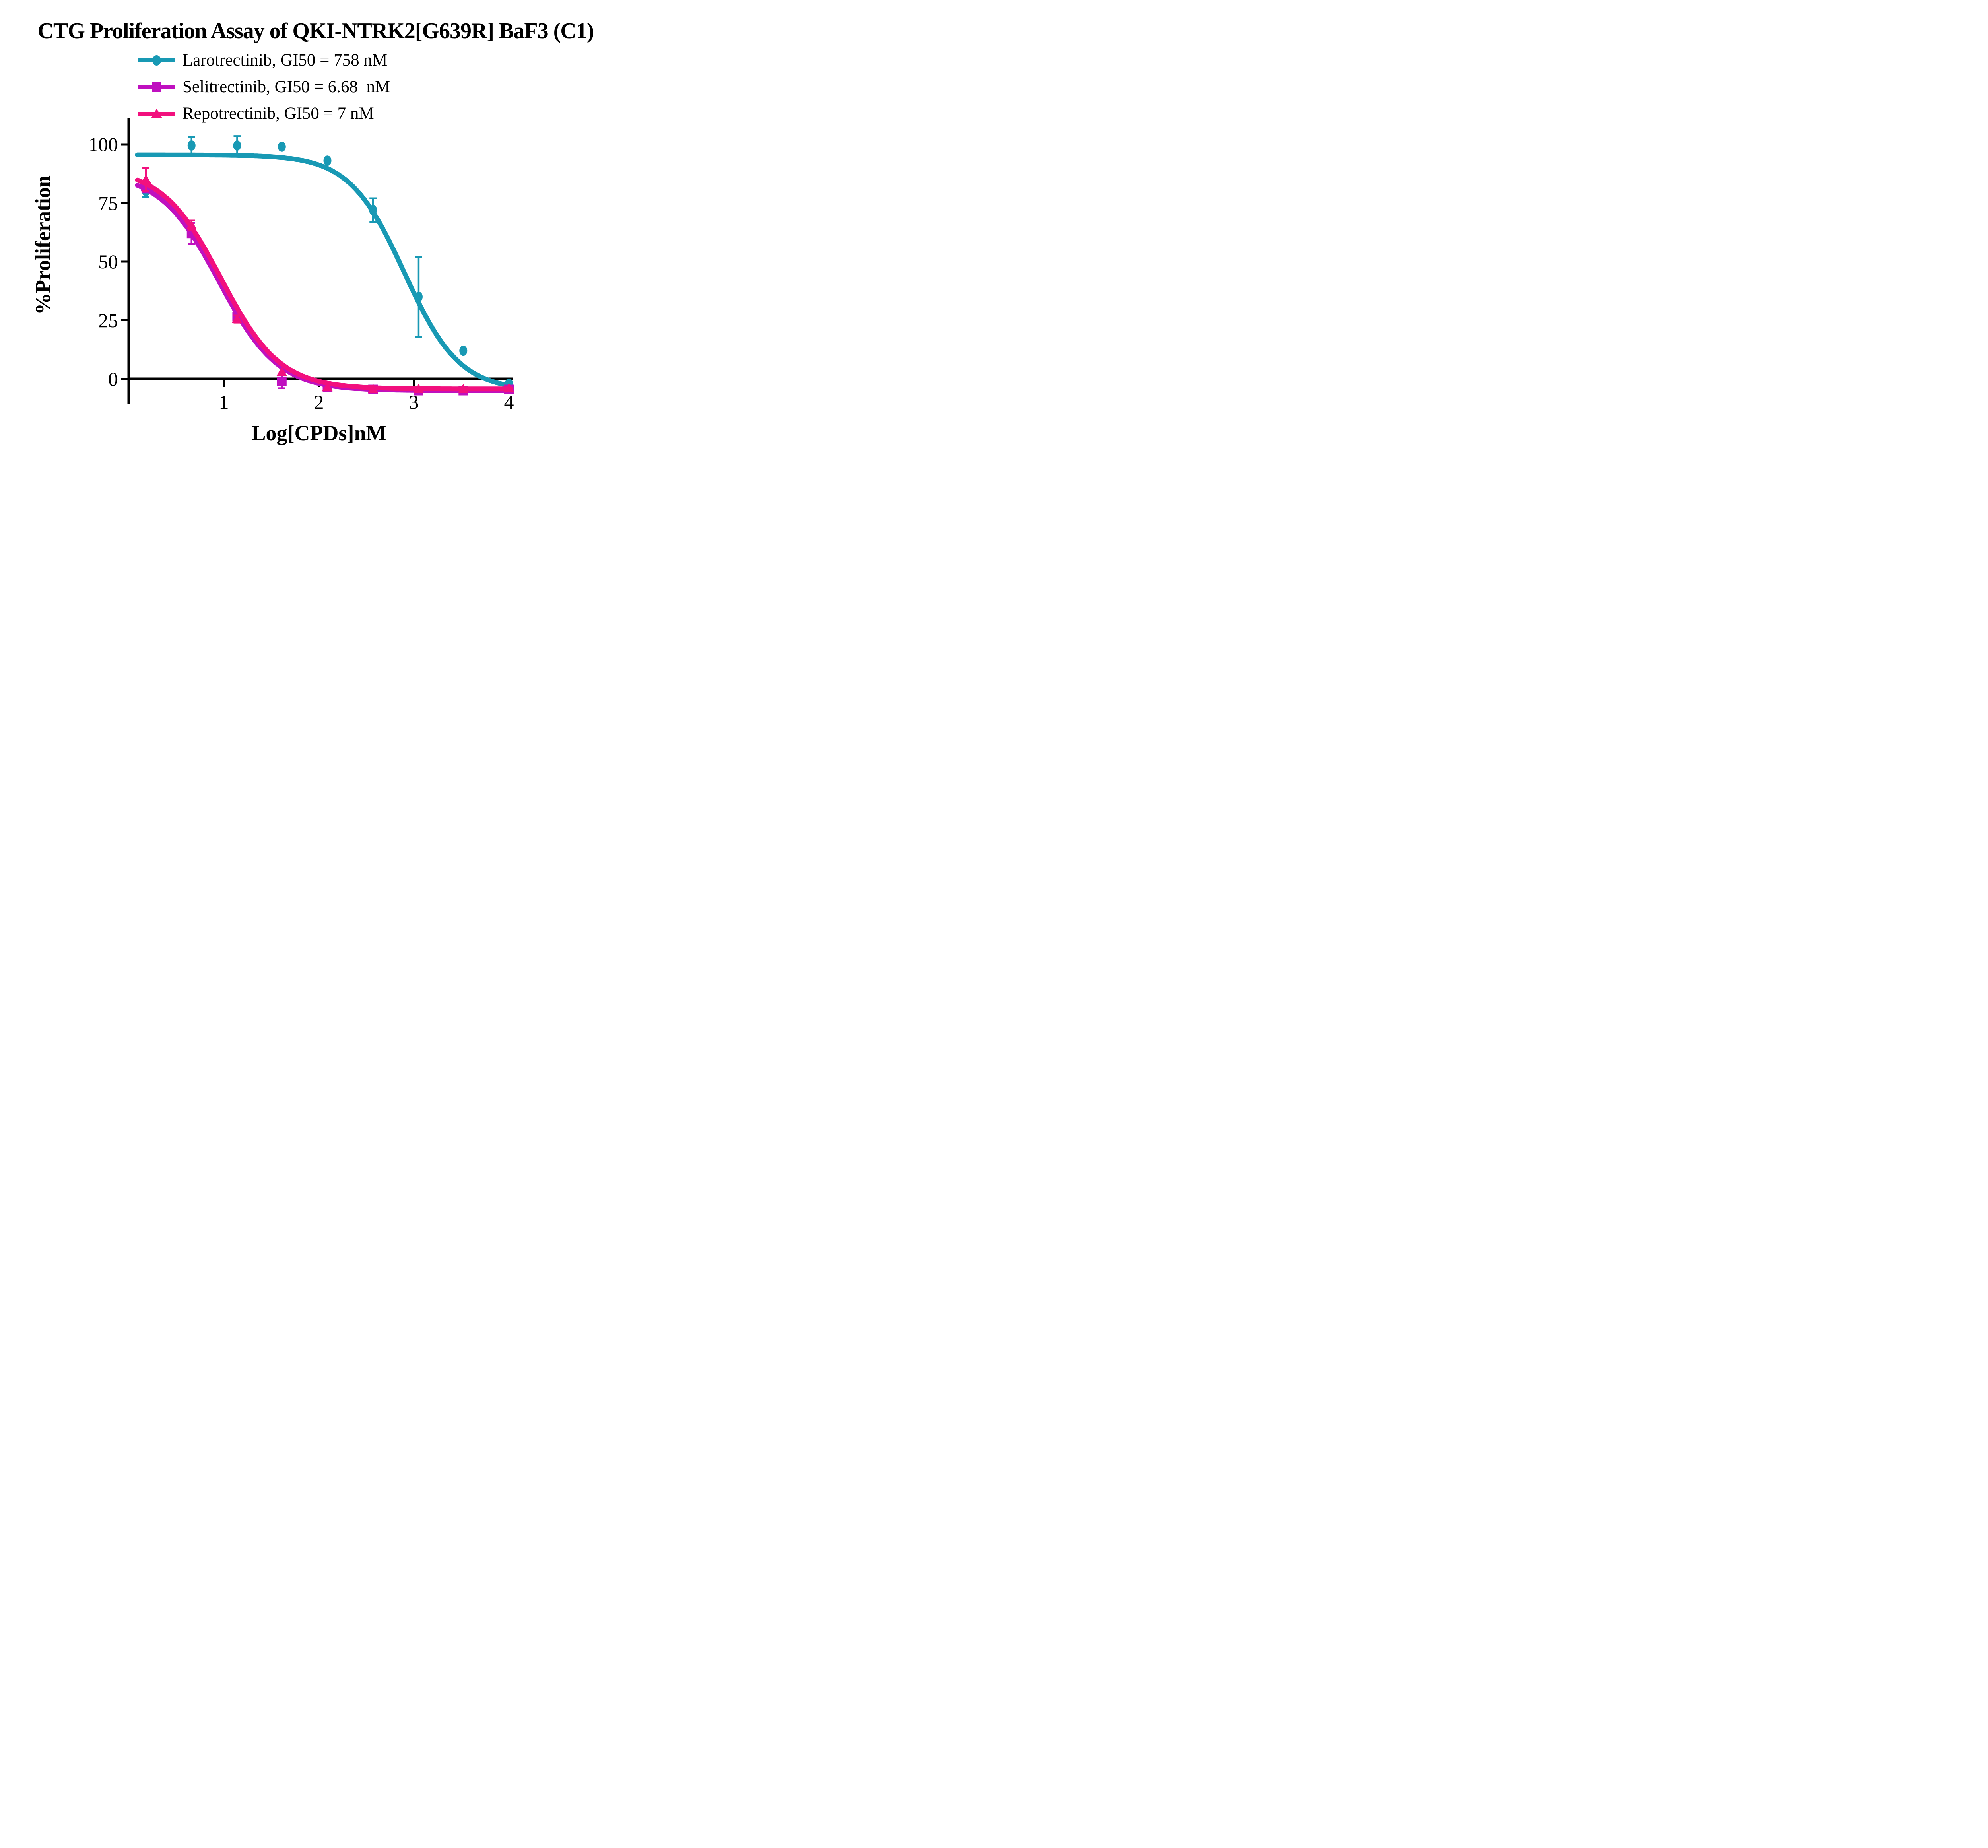  What do you see at coordinates (108, 261) in the screenshot?
I see `y-tick-label: 50` at bounding box center [108, 261].